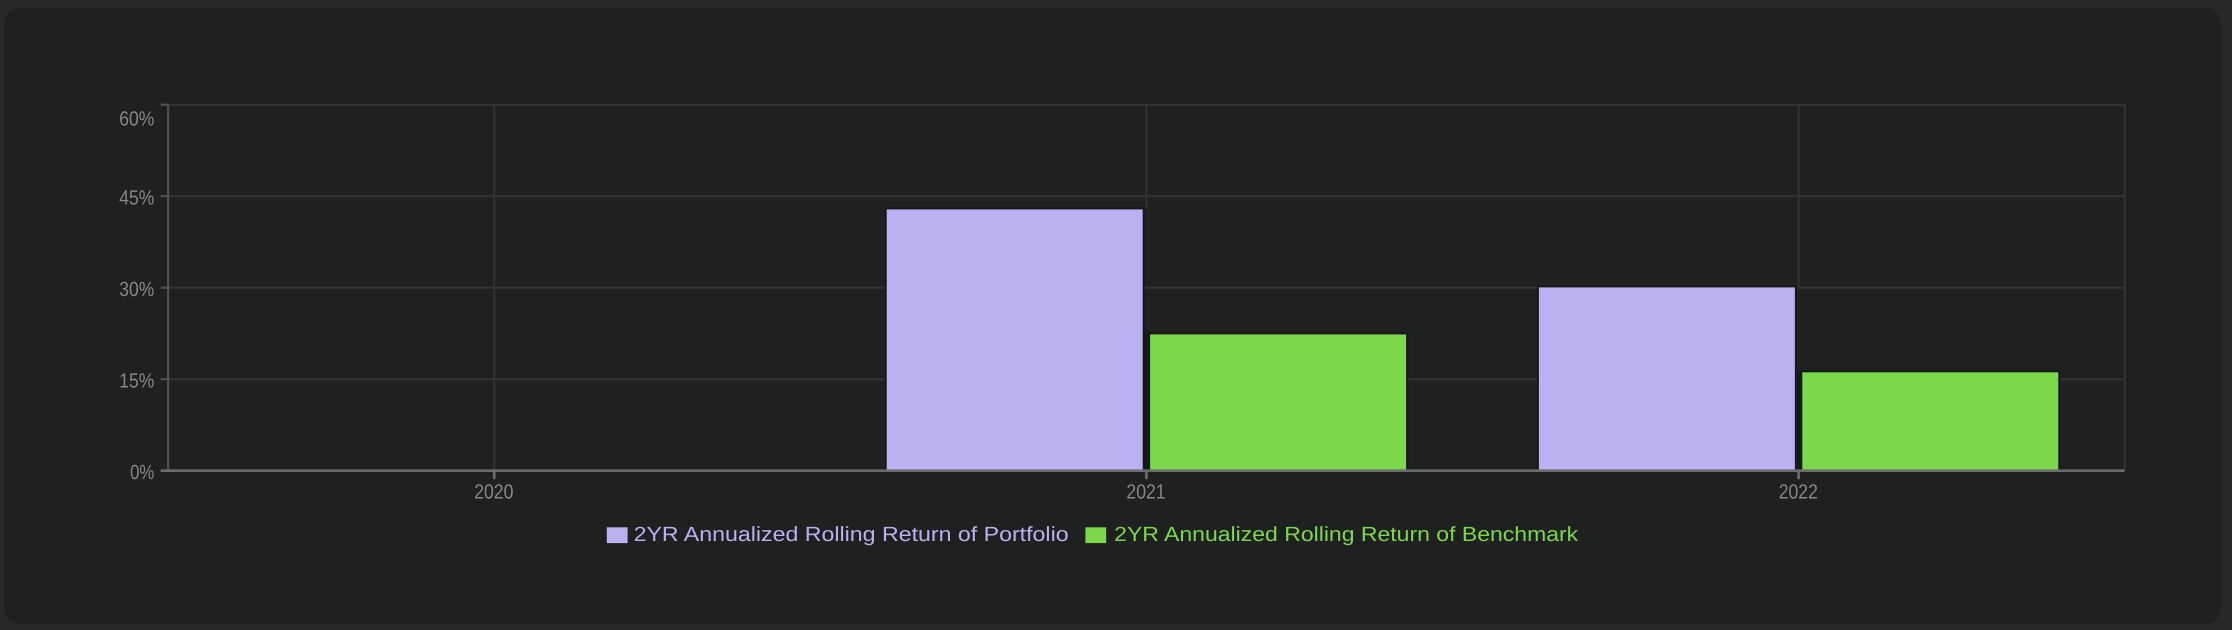 The width and height of the screenshot is (2232, 630). What do you see at coordinates (493, 492) in the screenshot?
I see `svg-text: 2020` at bounding box center [493, 492].